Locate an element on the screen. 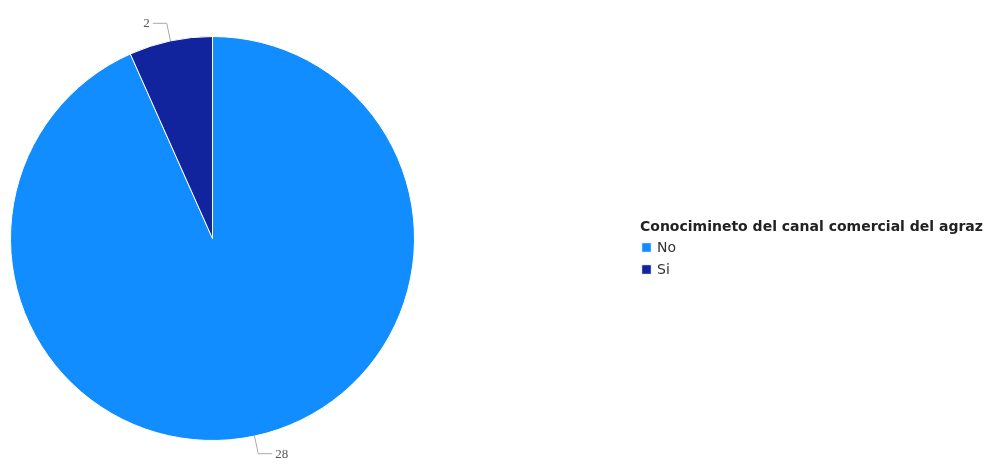  legend-label: No is located at coordinates (667, 247).